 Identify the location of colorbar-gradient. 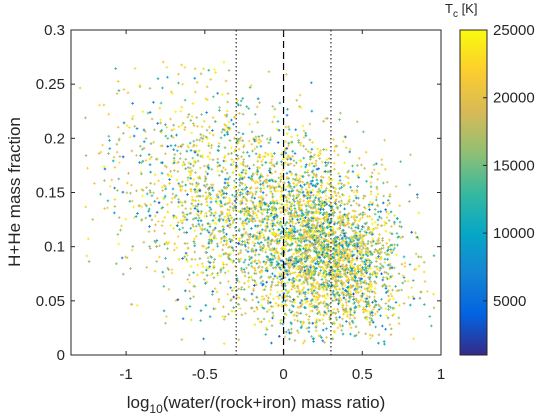
(473, 192).